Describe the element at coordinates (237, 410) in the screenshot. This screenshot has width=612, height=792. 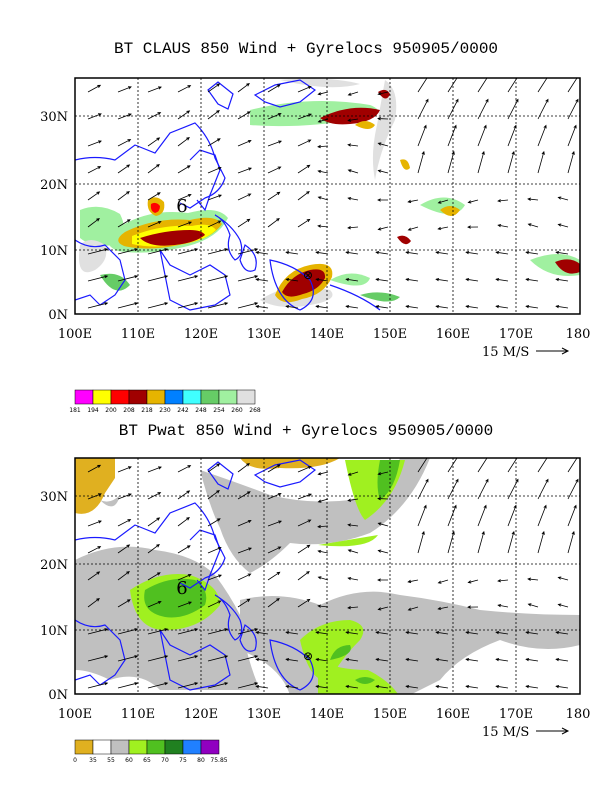
I see `colorbar-label: 260` at that location.